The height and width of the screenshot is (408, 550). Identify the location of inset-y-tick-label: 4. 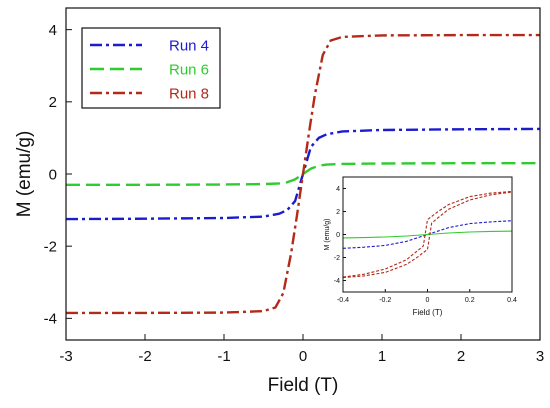
(338, 189).